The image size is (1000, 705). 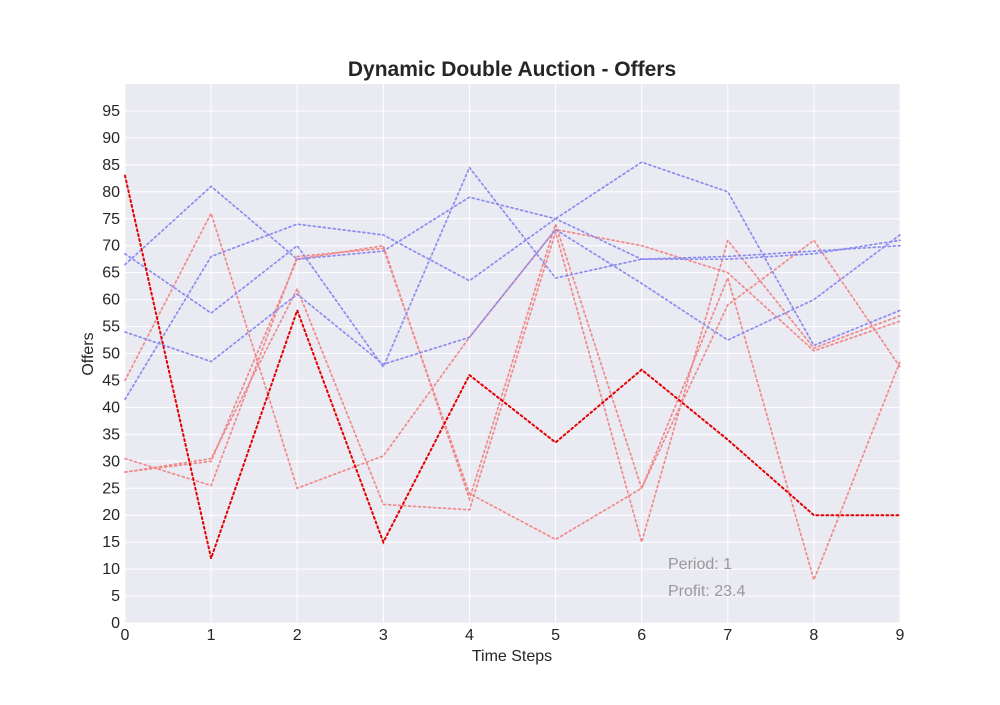 I want to click on y-tick-label: 60, so click(x=111, y=300).